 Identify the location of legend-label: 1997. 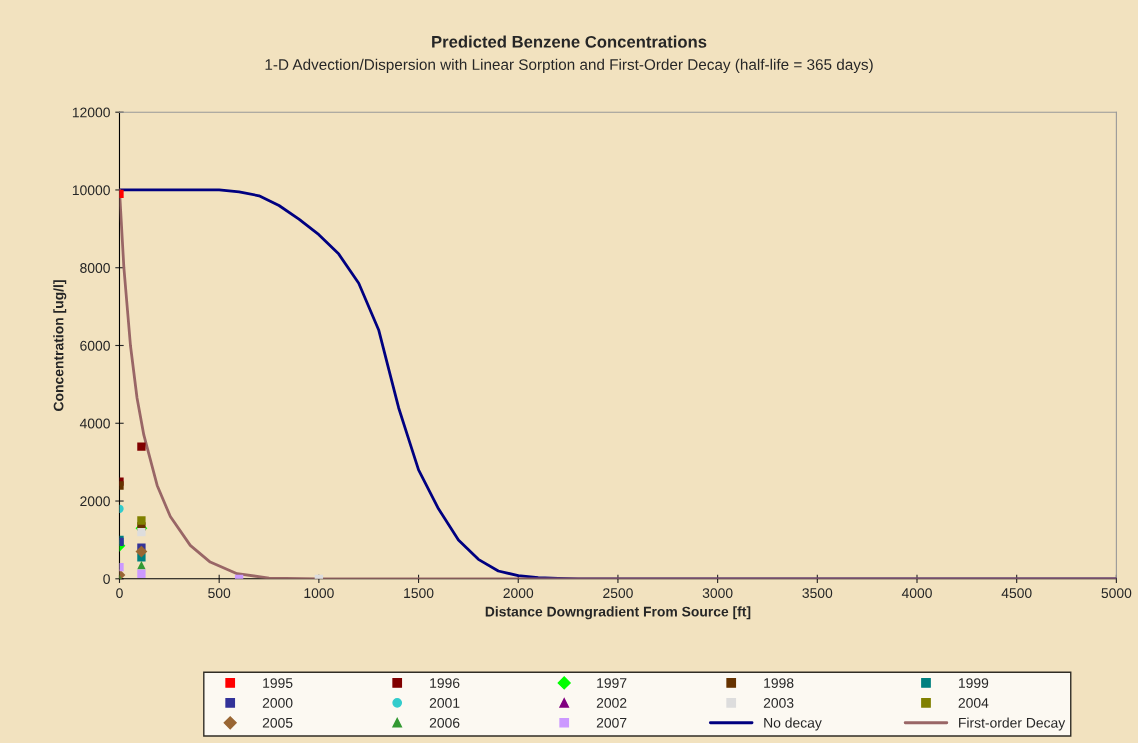
(612, 683).